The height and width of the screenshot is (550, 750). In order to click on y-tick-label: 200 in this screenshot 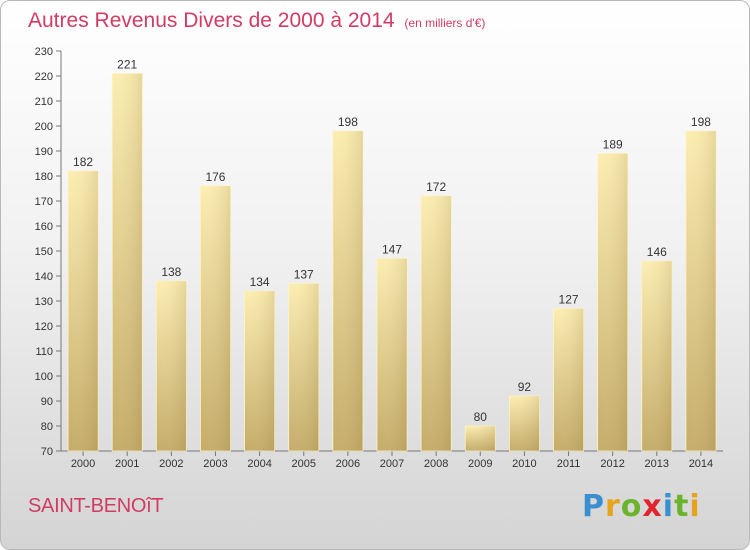, I will do `click(44, 127)`.